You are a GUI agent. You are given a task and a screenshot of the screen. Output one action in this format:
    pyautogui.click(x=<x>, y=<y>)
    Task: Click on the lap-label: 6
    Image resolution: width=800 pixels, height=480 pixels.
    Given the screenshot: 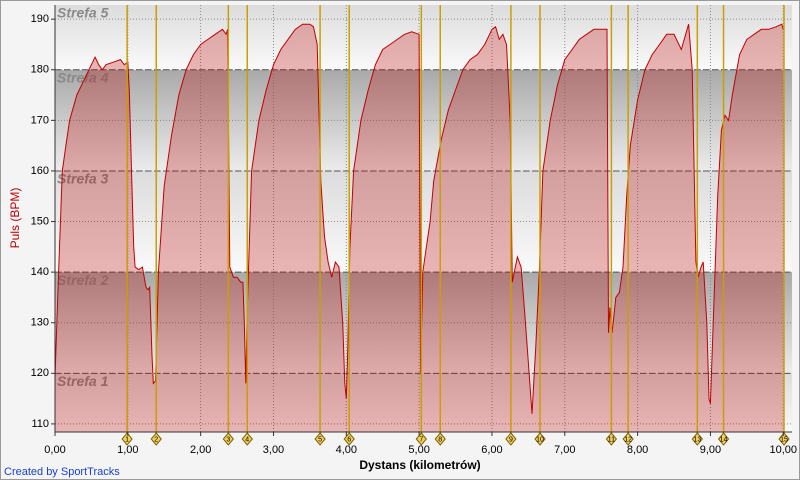 What is the action you would take?
    pyautogui.click(x=349, y=439)
    